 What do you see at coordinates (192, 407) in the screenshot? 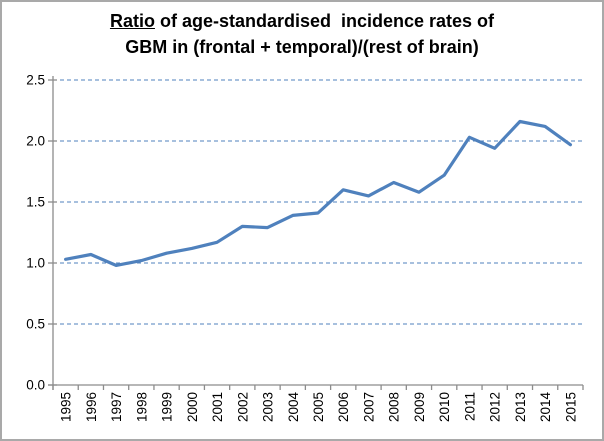
I see `x-tick-label: 2000` at bounding box center [192, 407].